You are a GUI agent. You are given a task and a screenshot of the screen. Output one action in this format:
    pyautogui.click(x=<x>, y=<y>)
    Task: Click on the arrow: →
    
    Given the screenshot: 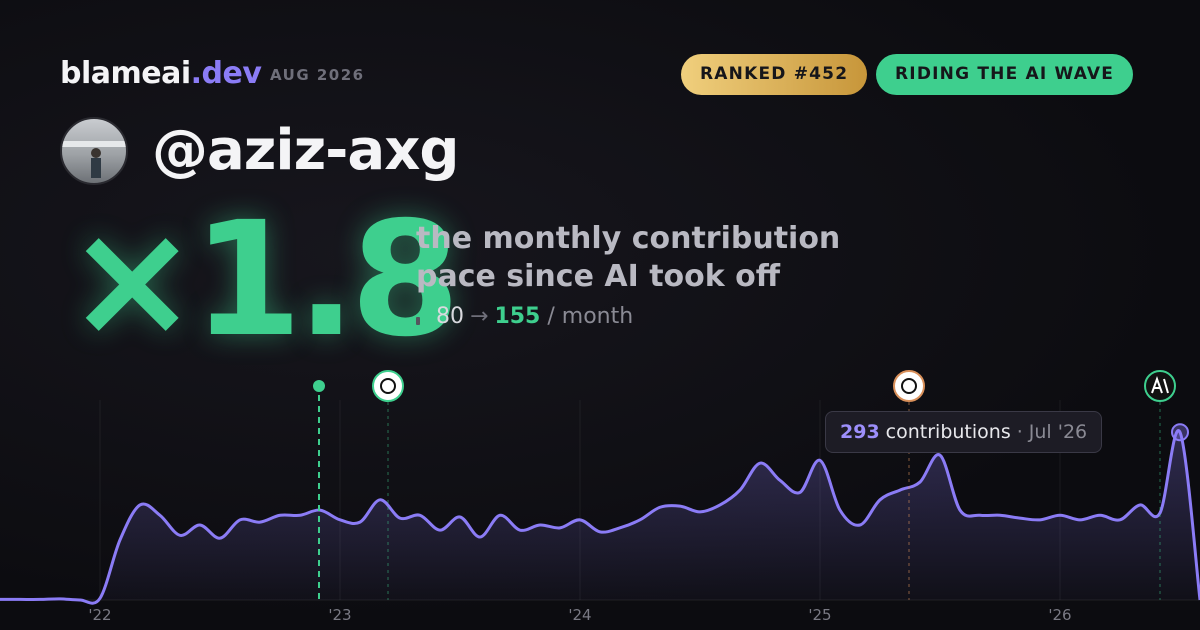 What is the action you would take?
    pyautogui.click(x=479, y=316)
    